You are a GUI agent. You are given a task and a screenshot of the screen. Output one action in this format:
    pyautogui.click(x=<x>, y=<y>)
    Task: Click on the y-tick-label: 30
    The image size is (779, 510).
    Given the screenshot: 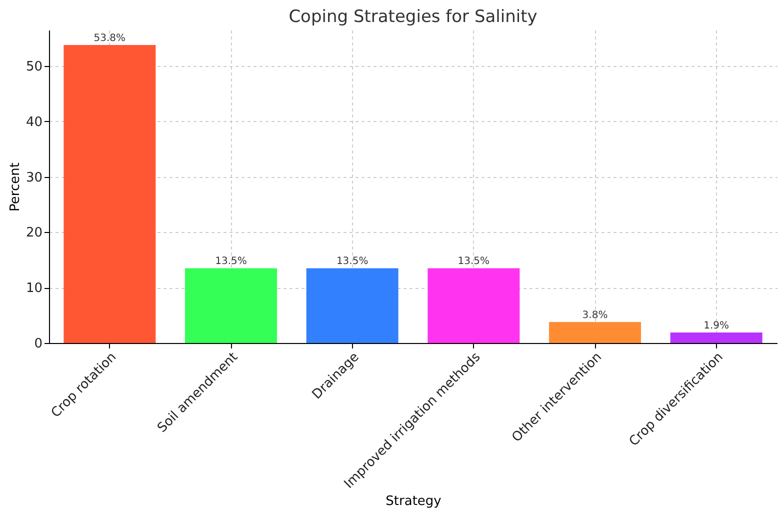 What is the action you would take?
    pyautogui.click(x=34, y=178)
    